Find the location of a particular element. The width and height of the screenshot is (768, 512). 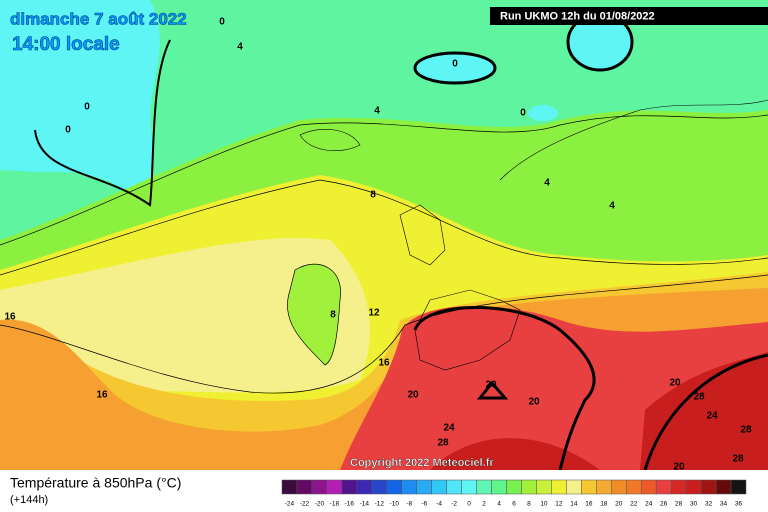

legend-label: -4 is located at coordinates (439, 504).